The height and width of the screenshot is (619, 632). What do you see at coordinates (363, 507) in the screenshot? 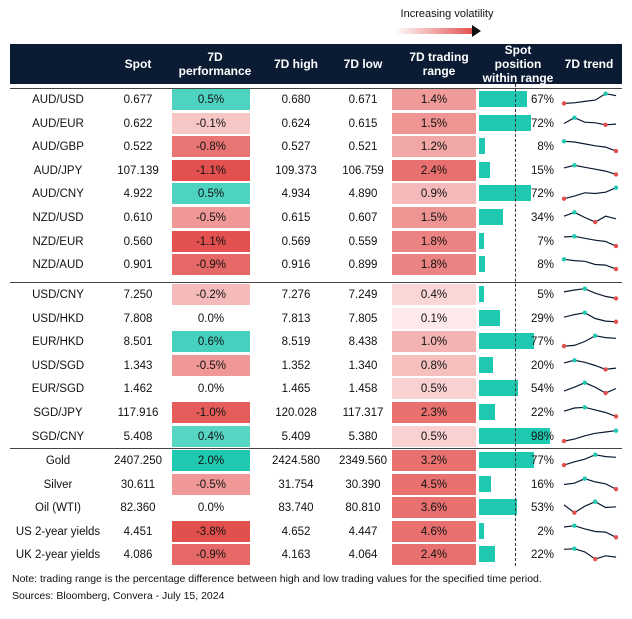
I see `low-value: 80.810` at bounding box center [363, 507].